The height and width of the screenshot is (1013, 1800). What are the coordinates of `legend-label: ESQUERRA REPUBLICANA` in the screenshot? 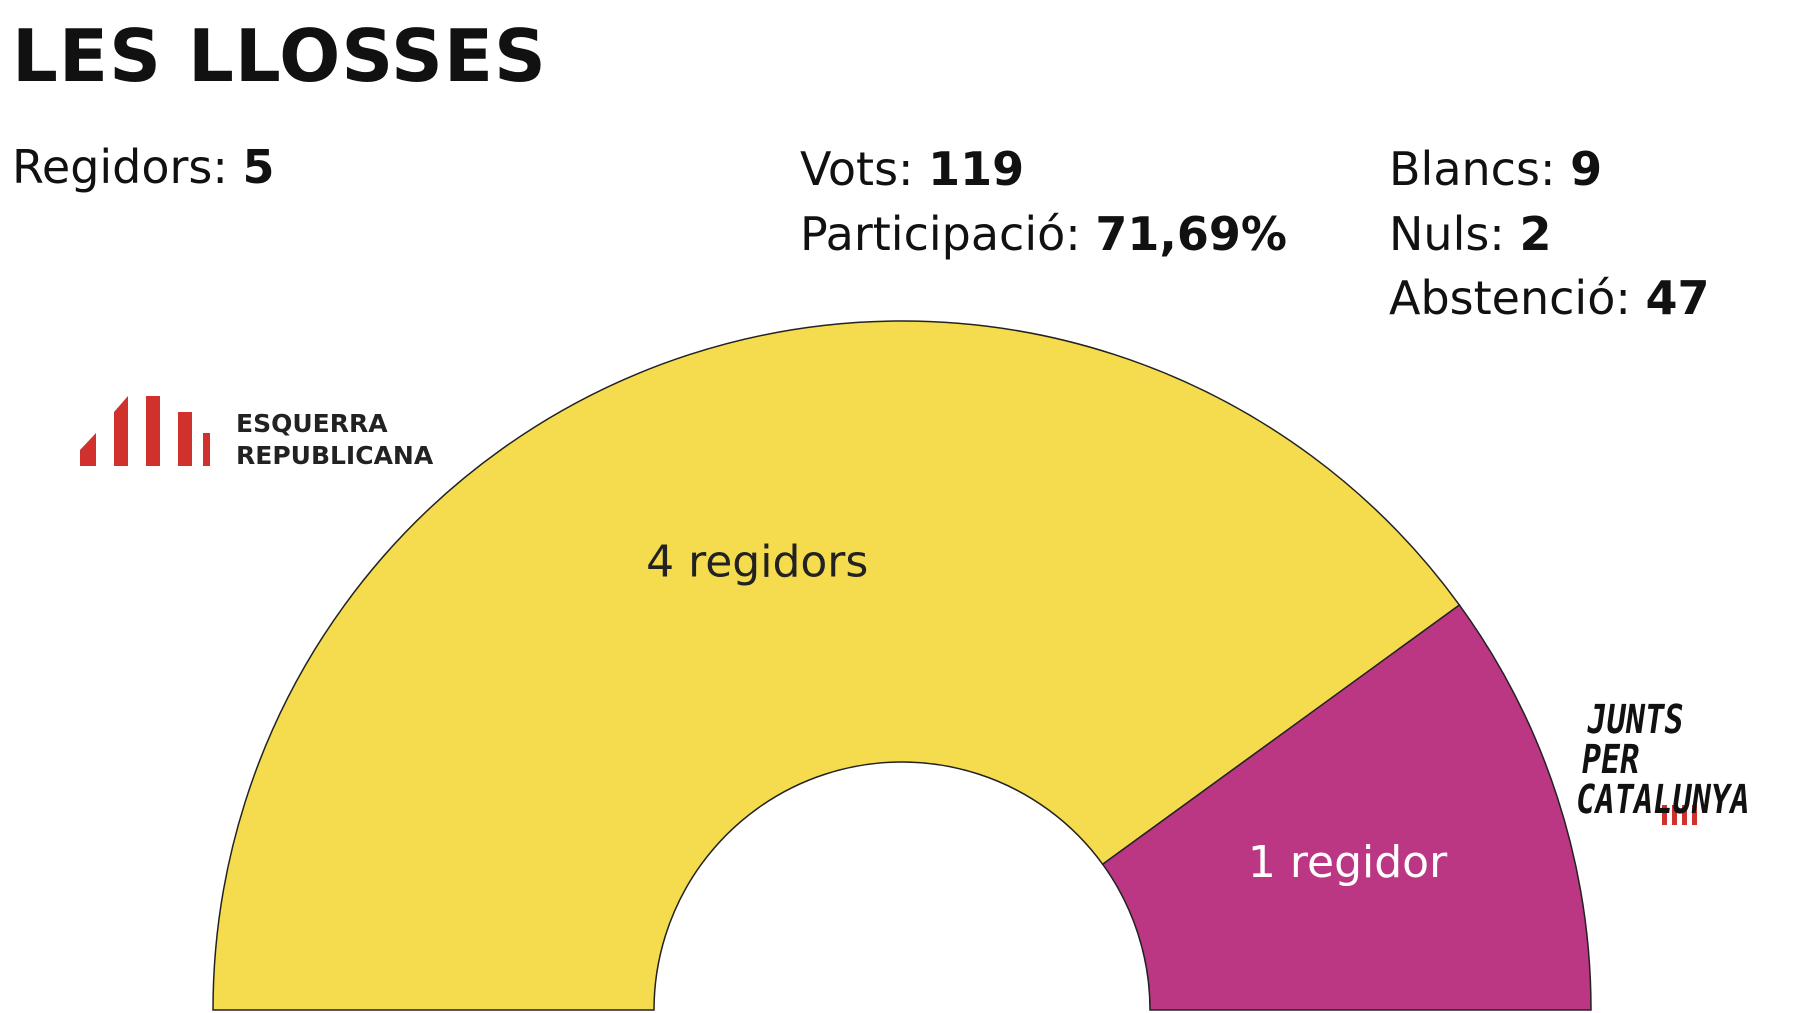 It's located at (335, 439).